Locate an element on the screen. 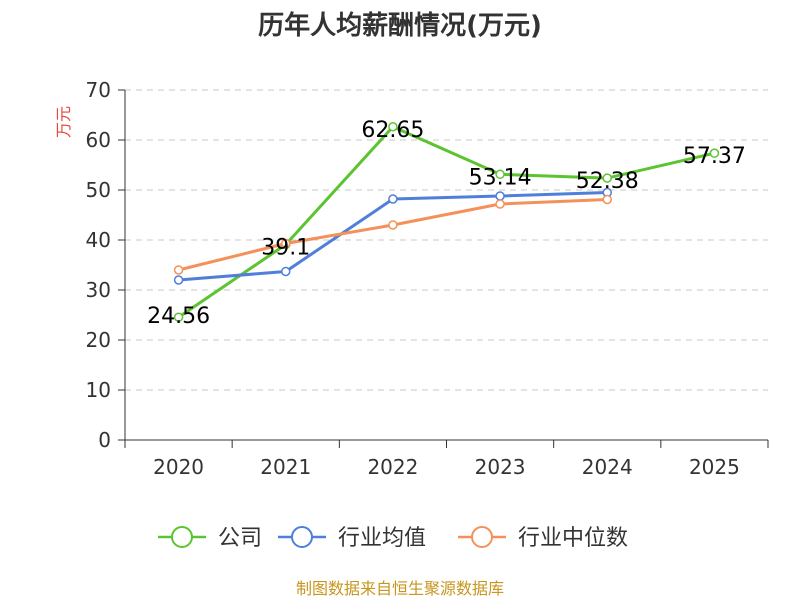 This screenshot has width=800, height=600. x-tick-label: 2022 is located at coordinates (392, 467).